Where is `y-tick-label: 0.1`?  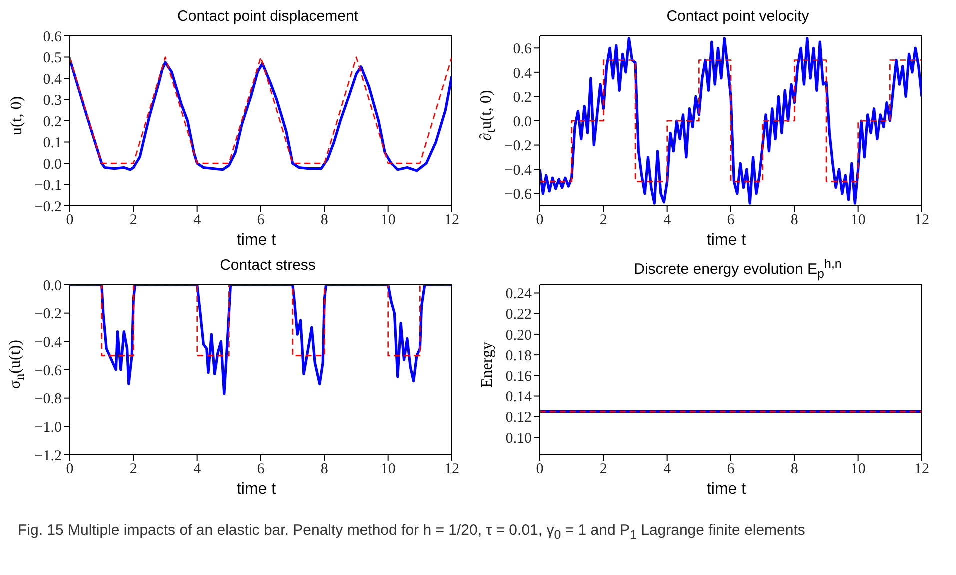 y-tick-label: 0.1 is located at coordinates (52, 144).